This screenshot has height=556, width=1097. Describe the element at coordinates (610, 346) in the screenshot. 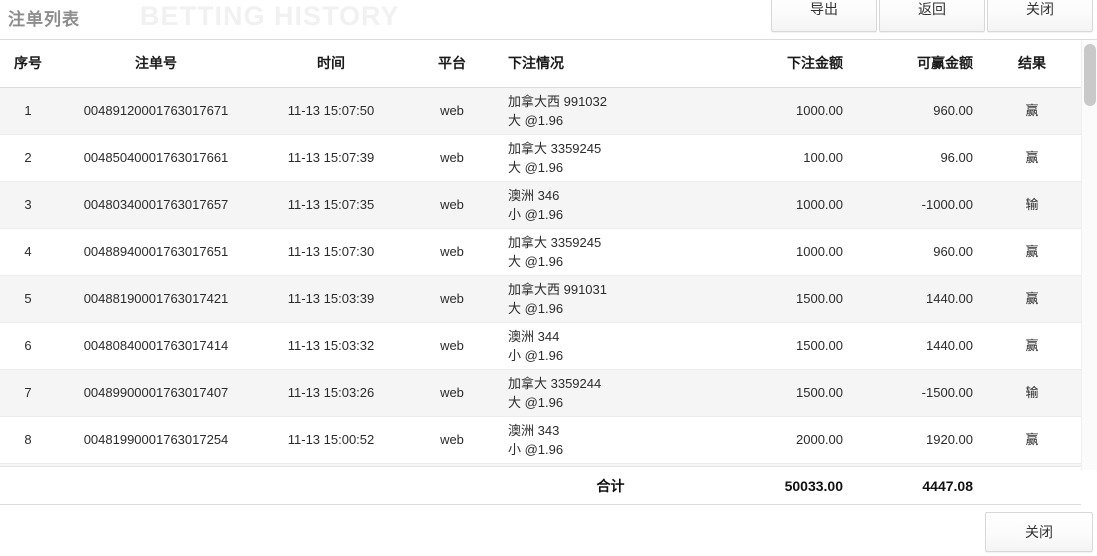

I see `cell-bet-detail: 澳洲 344 小 @1.96` at that location.